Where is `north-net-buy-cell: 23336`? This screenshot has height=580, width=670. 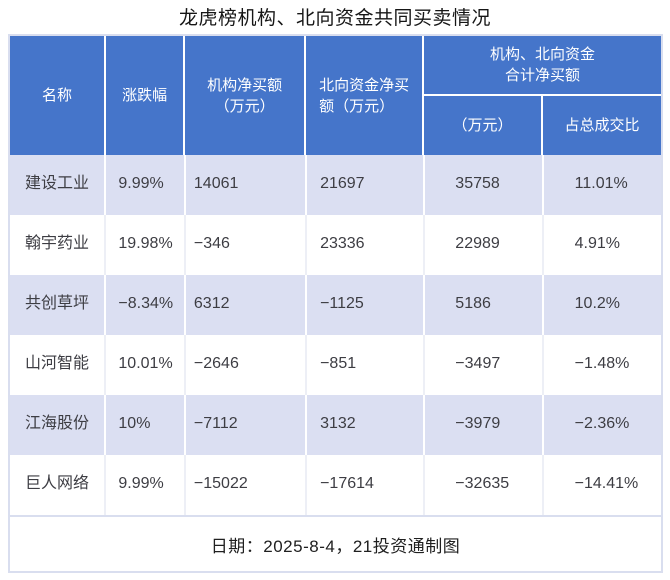
north-net-buy-cell: 23336 is located at coordinates (366, 245).